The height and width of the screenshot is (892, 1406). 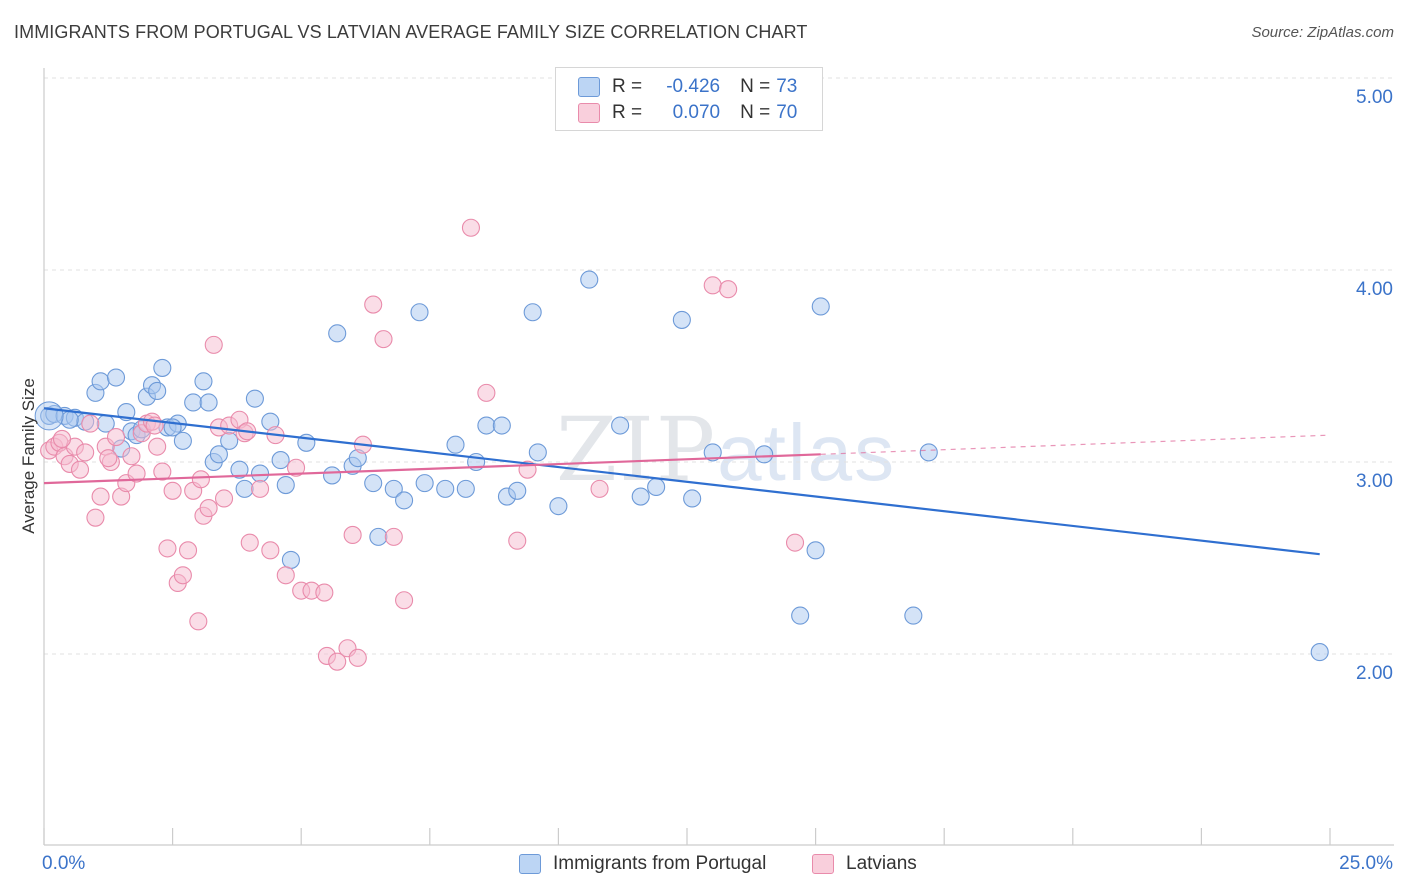 I want to click on bottom-legend-latvians: Latvians, so click(x=864, y=864).